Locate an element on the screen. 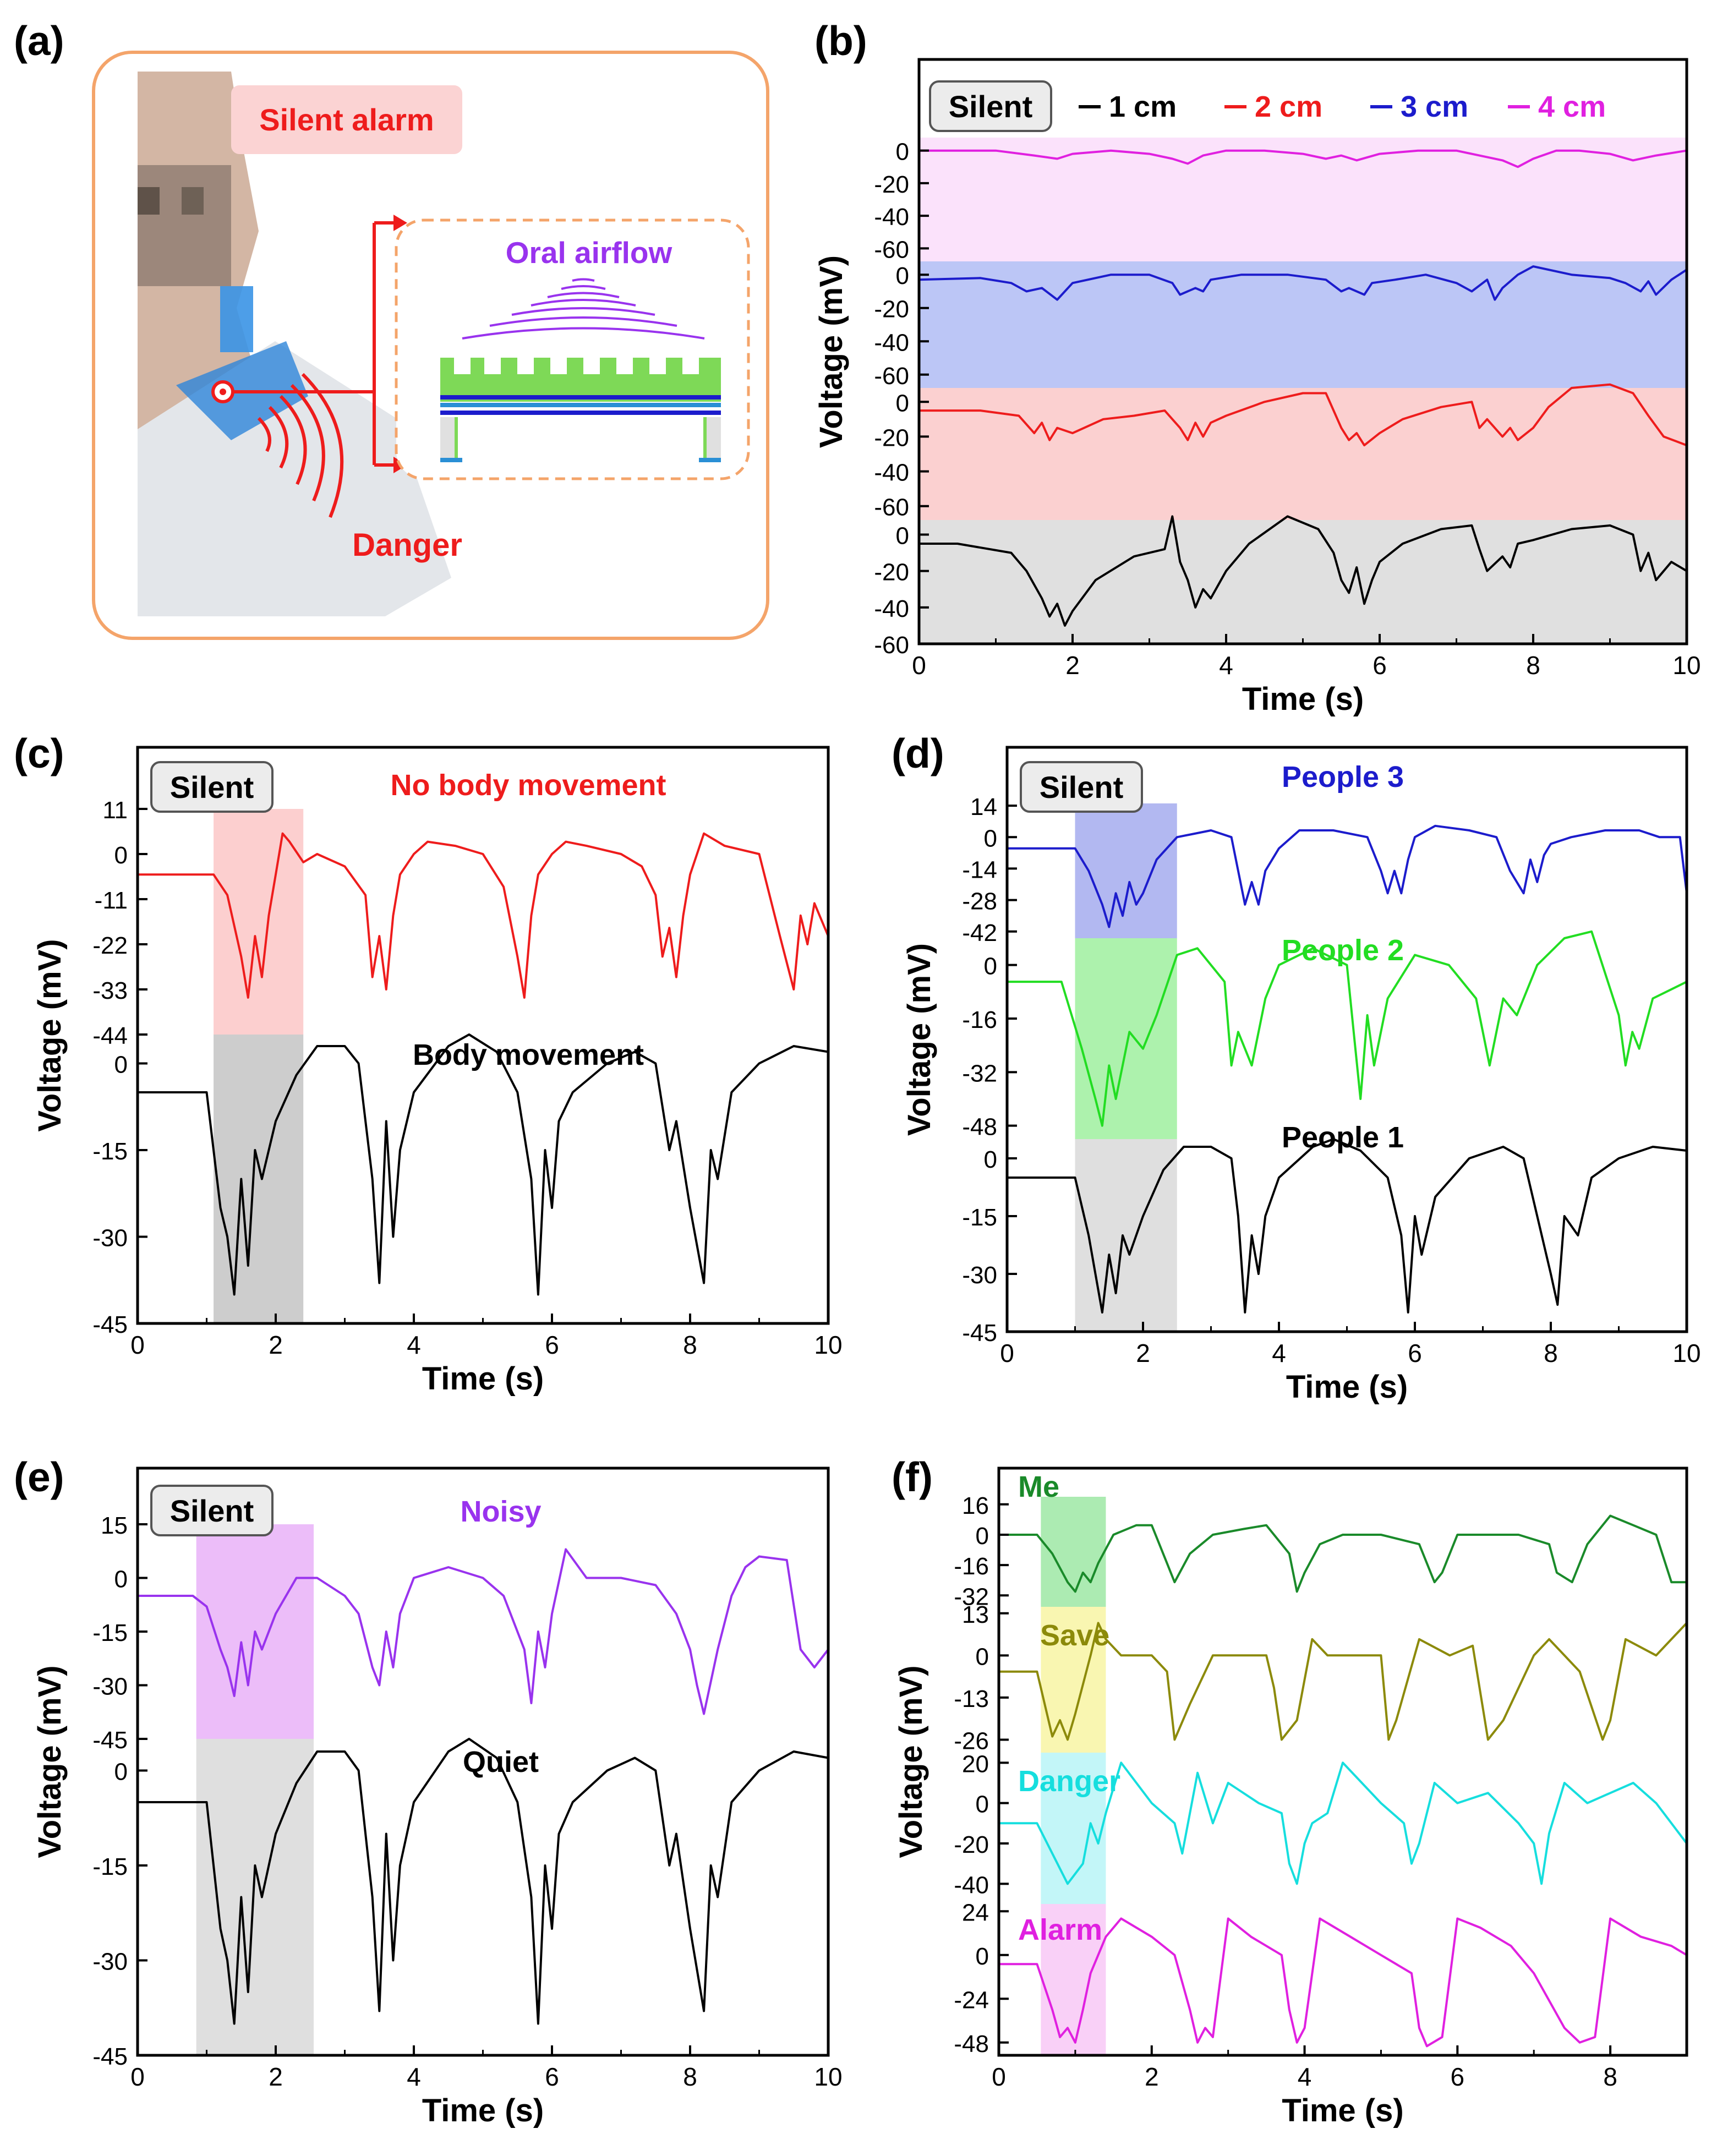  panel-label-d: (d) is located at coordinates (918, 753).